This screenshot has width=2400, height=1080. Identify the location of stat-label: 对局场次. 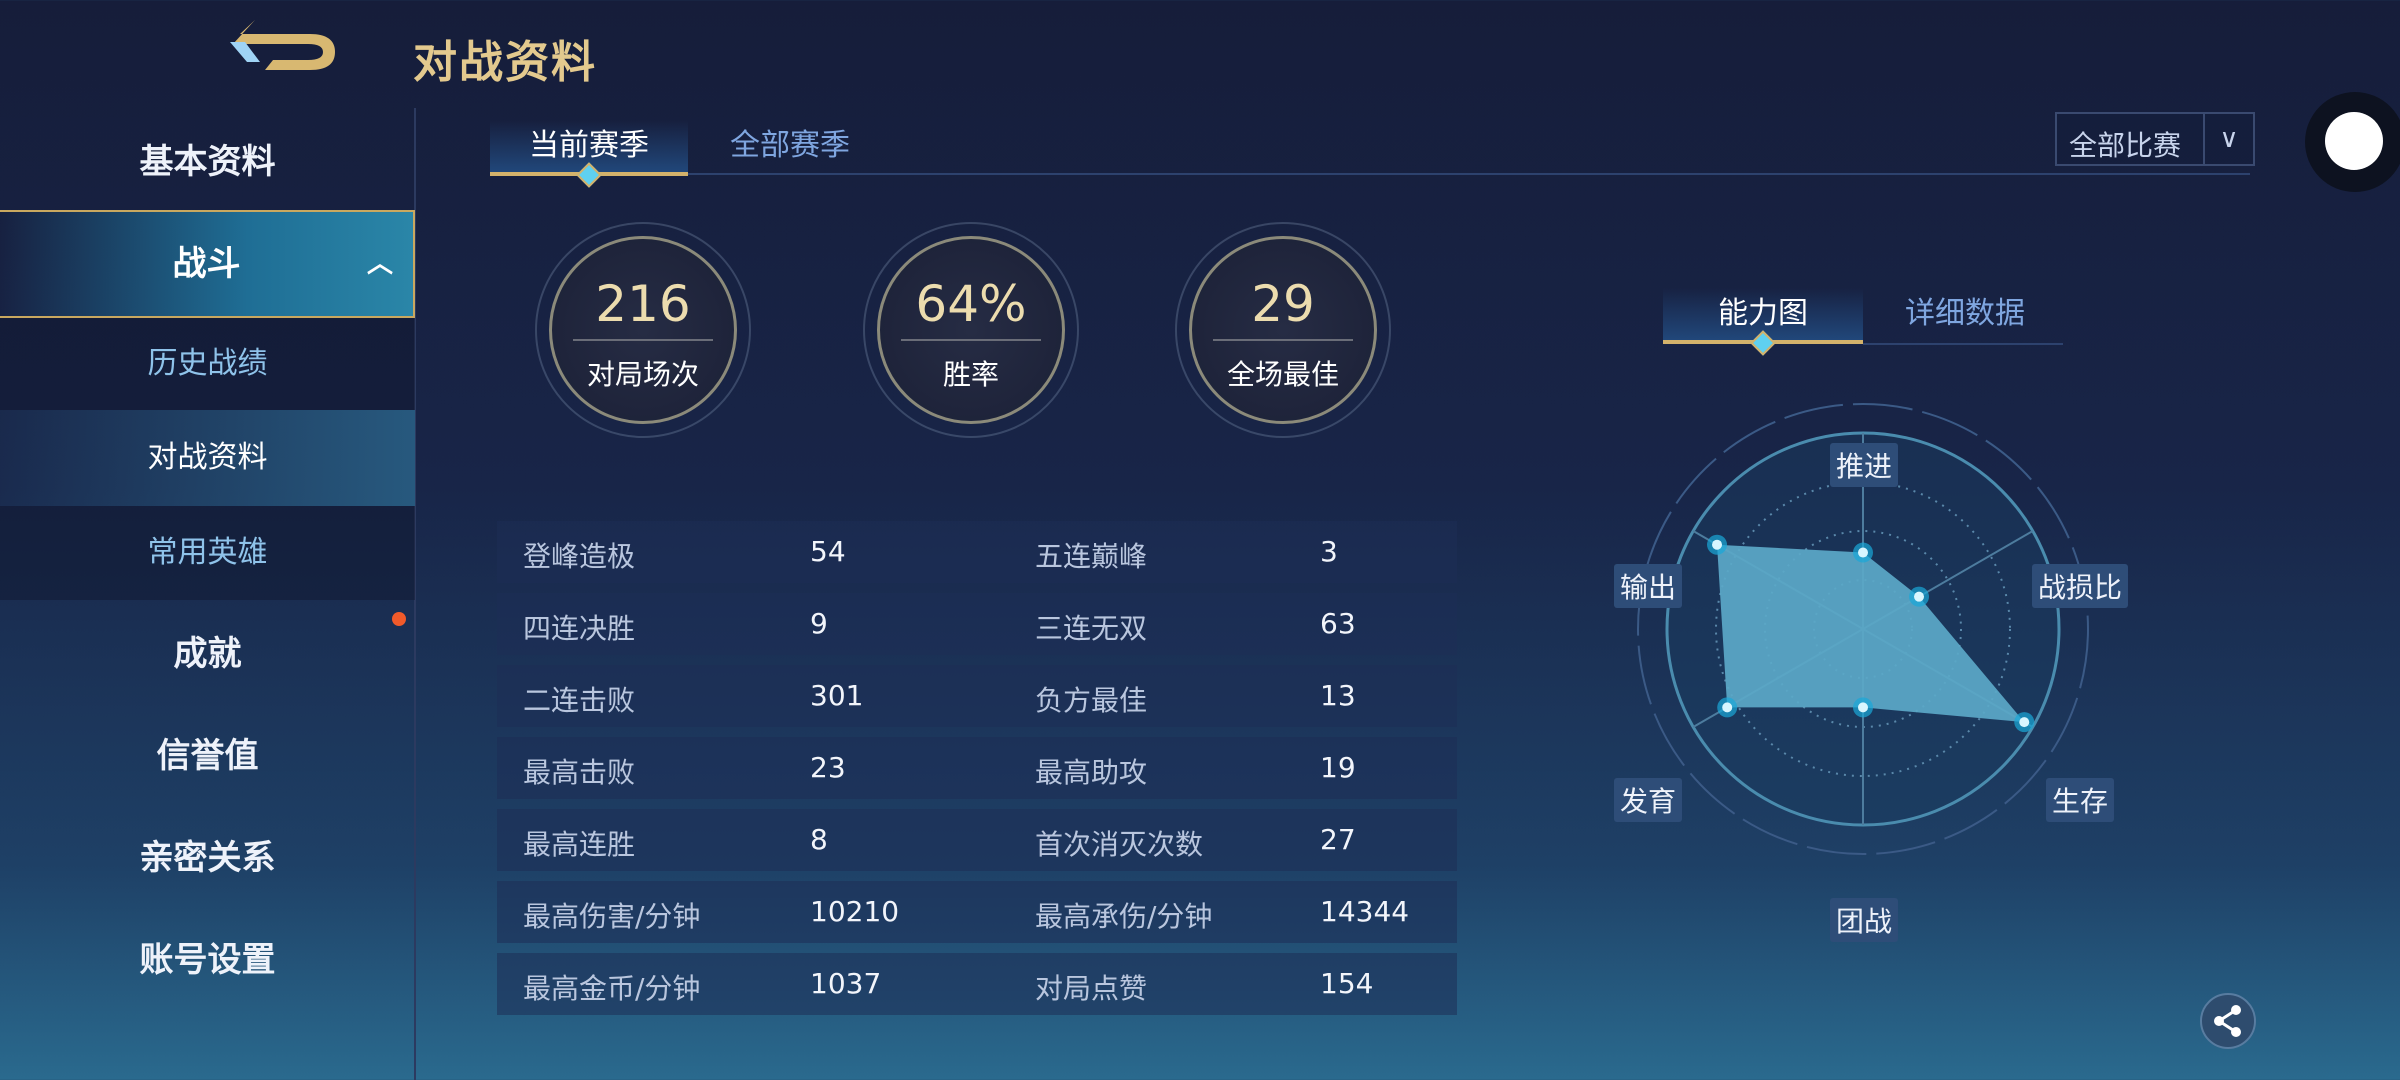
(642, 374).